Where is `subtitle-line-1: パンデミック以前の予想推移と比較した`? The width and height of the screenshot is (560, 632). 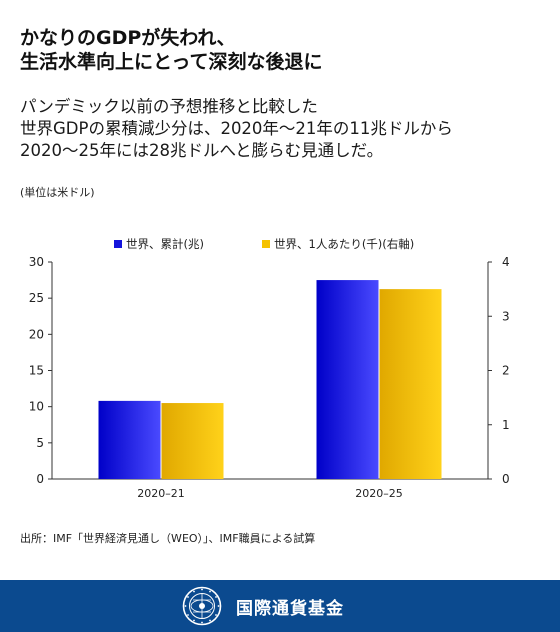
subtitle-line-1: パンデミック以前の予想推移と比較した is located at coordinates (169, 106).